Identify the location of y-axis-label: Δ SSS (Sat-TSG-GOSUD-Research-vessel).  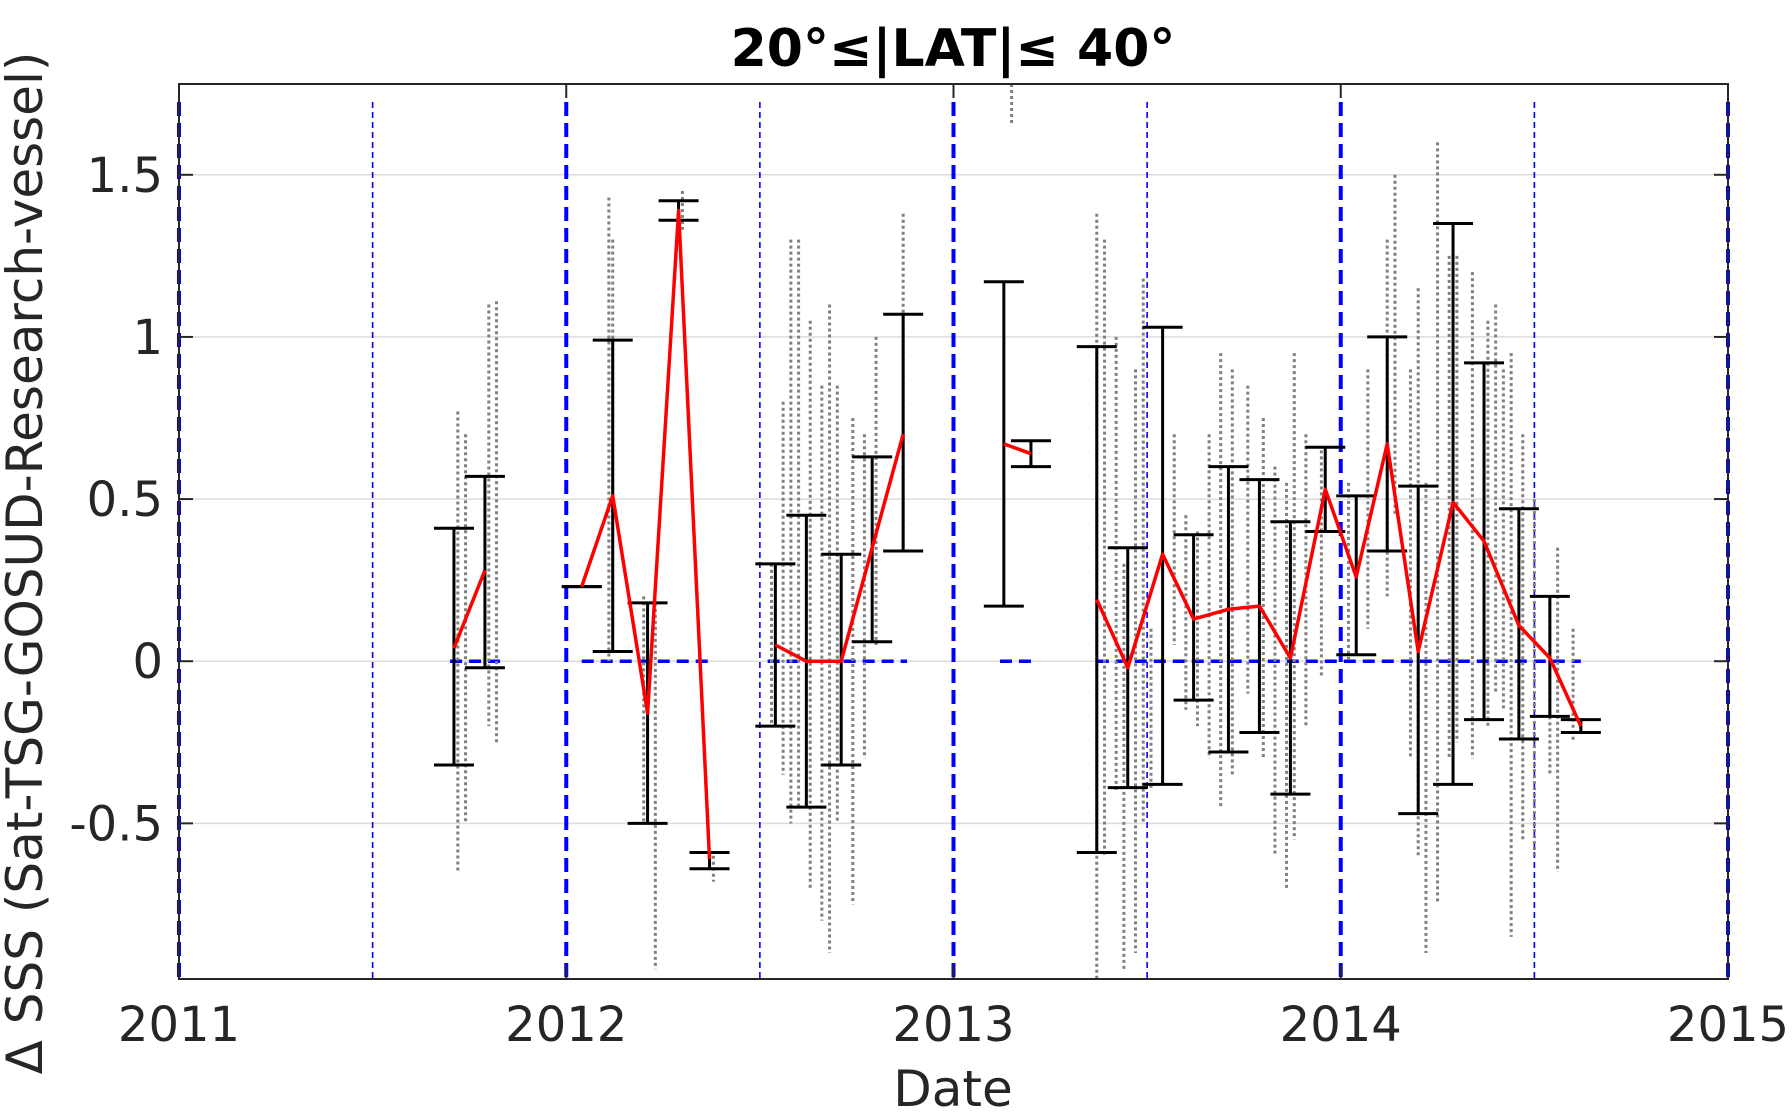
(27, 563).